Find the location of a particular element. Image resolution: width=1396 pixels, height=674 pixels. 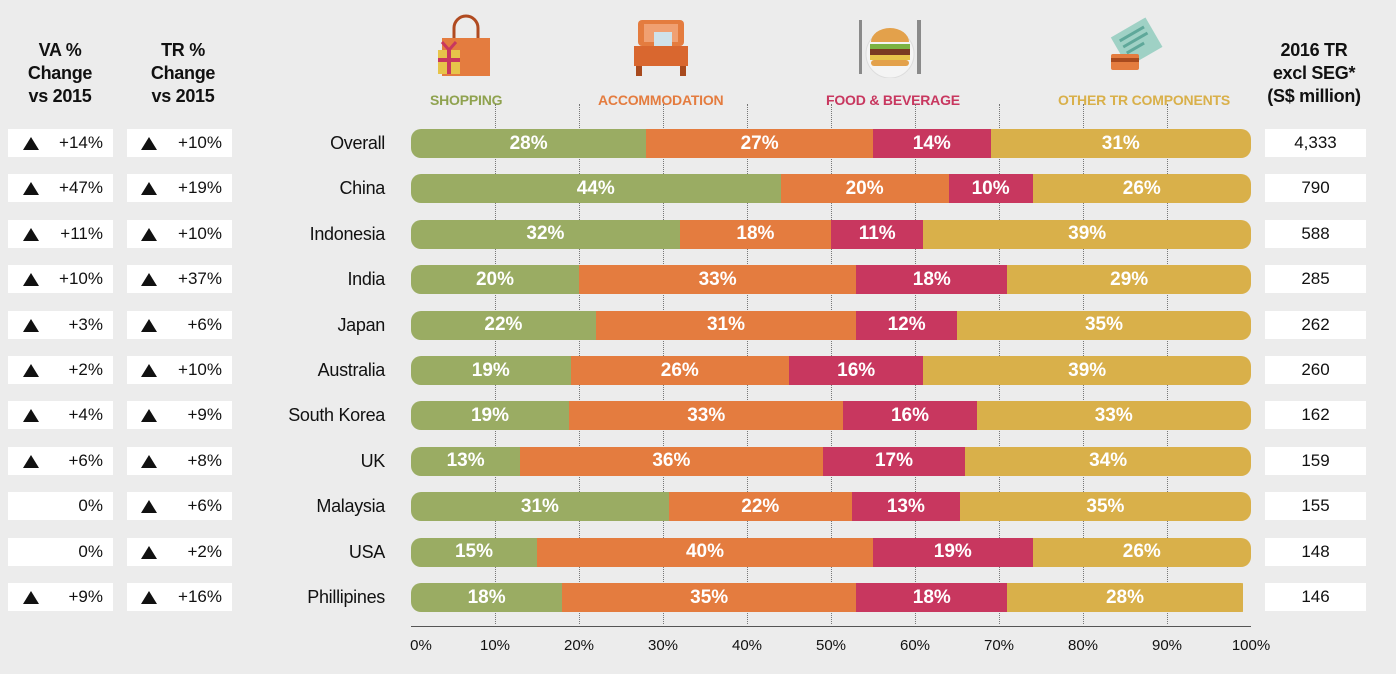

legend-other-tr: OTHER TR COMPONENTS is located at coordinates (1144, 100).